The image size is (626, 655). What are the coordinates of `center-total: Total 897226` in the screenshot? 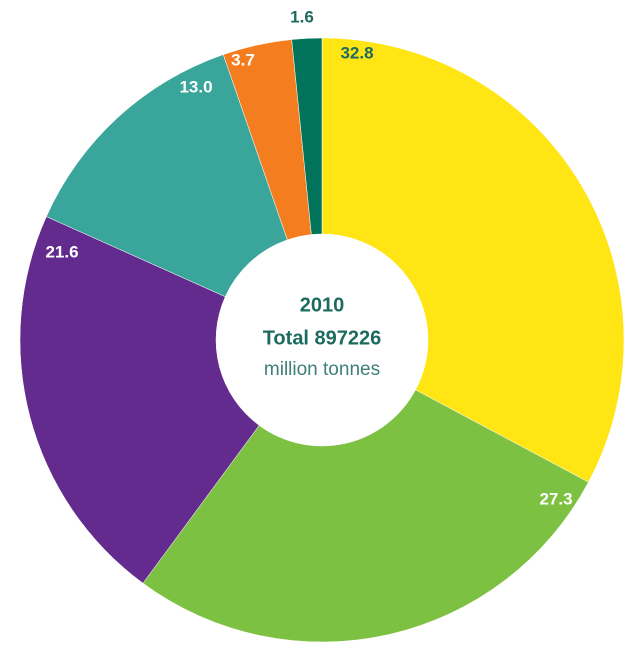 It's located at (322, 338).